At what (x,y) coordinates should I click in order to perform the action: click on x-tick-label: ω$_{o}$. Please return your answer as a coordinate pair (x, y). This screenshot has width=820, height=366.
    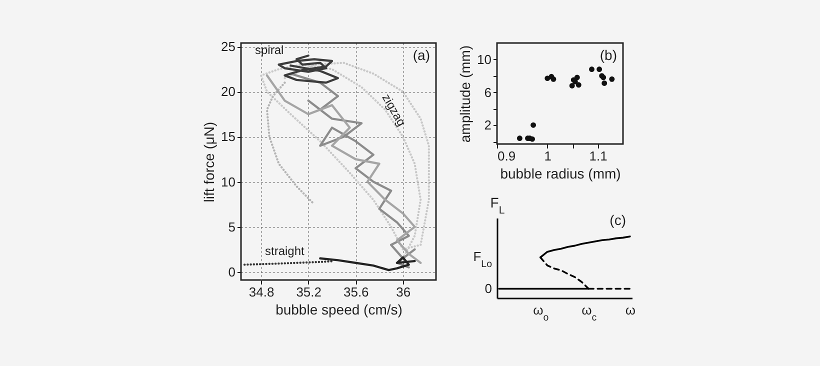
    Looking at the image, I should click on (541, 312).